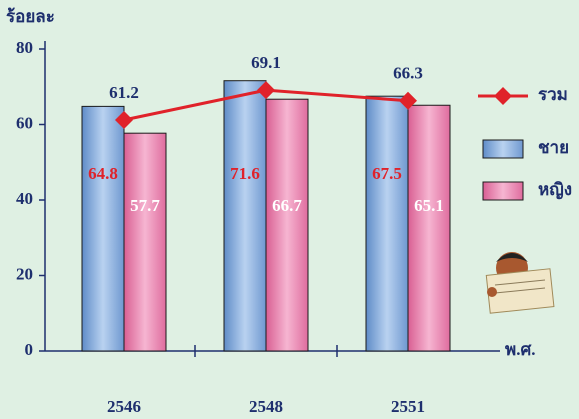 This screenshot has width=579, height=419. I want to click on legend-label: หญิง, so click(555, 190).